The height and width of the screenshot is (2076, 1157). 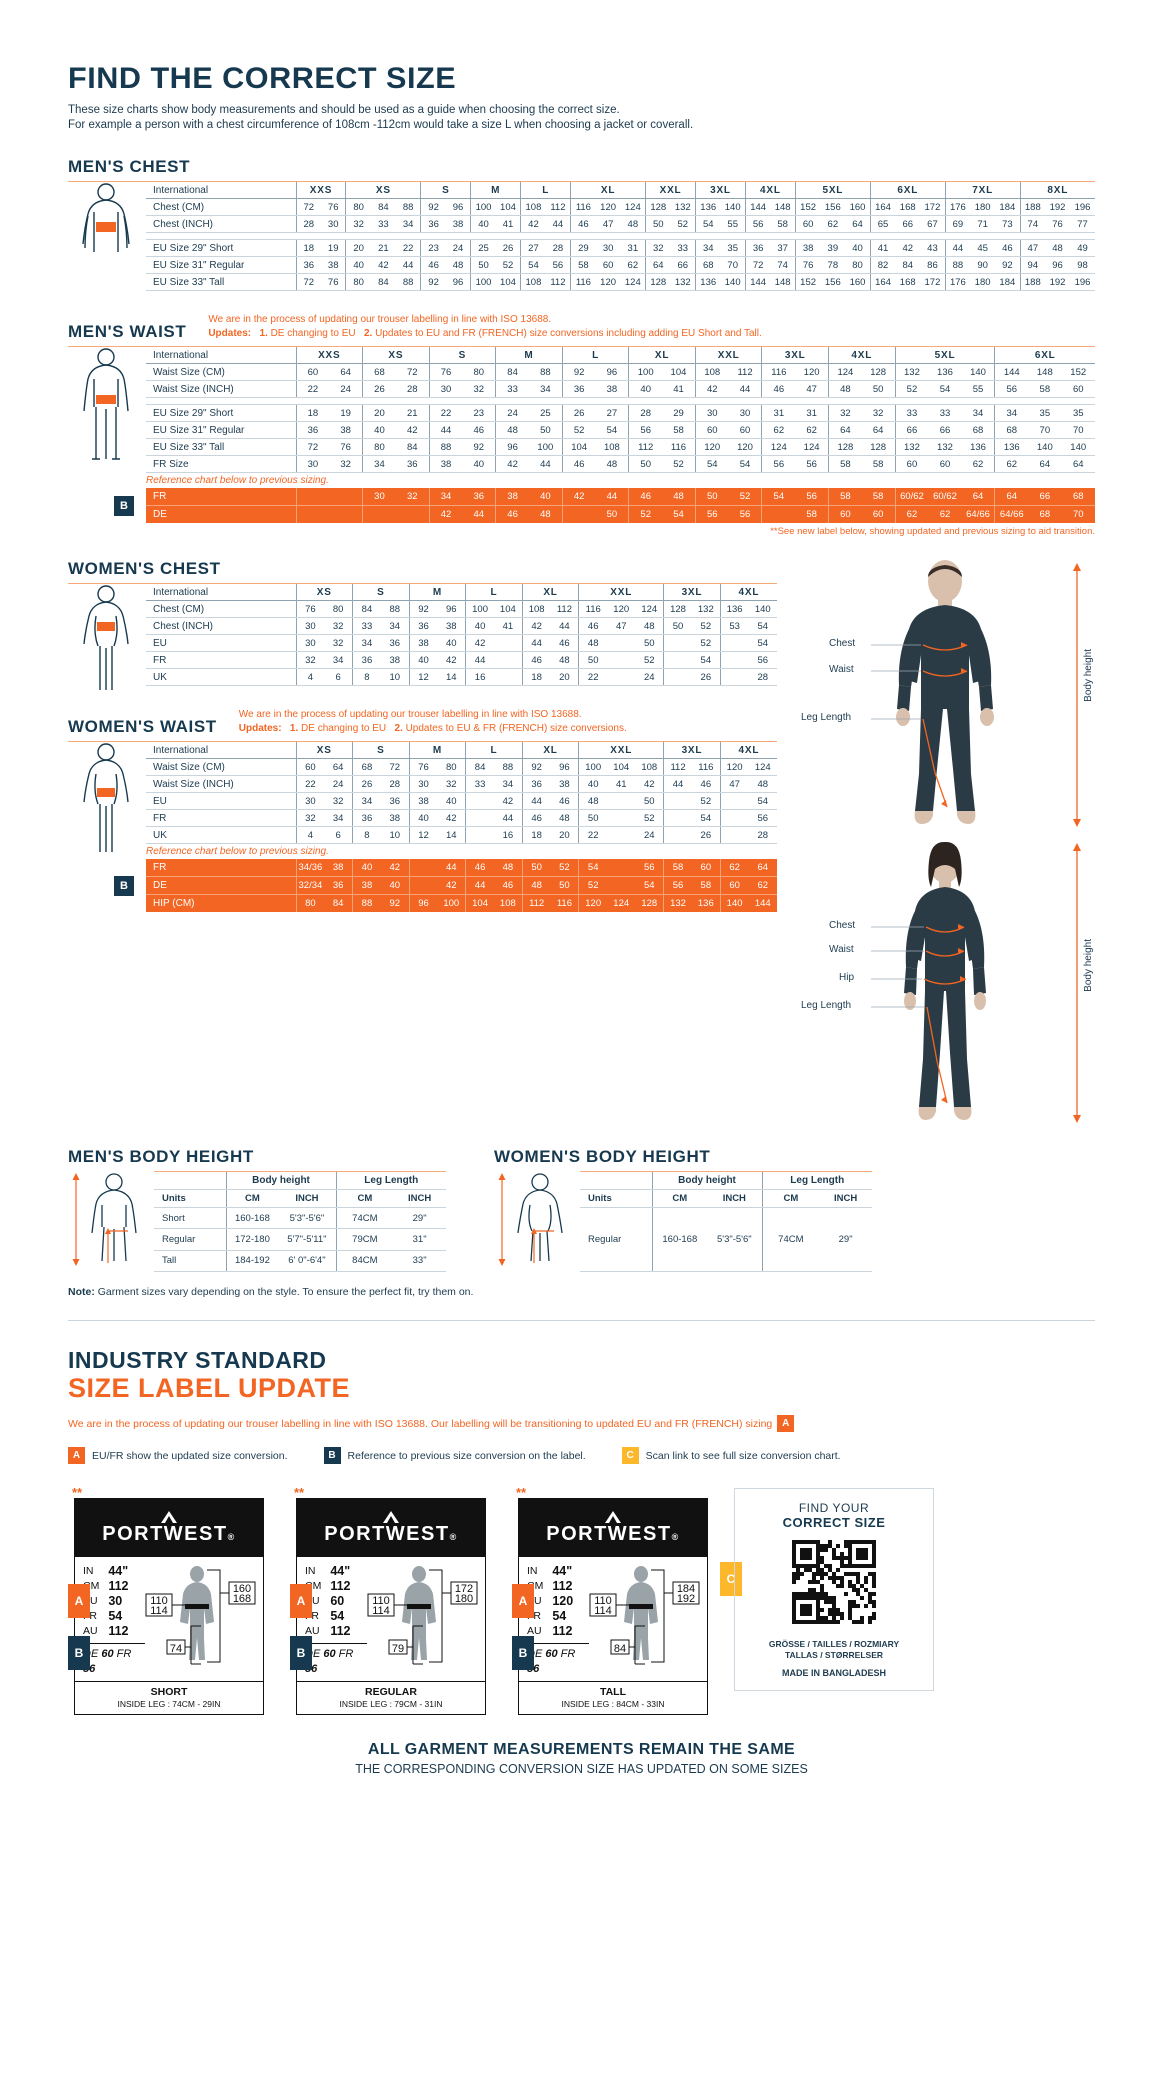 I want to click on cell: 148, so click(x=783, y=282).